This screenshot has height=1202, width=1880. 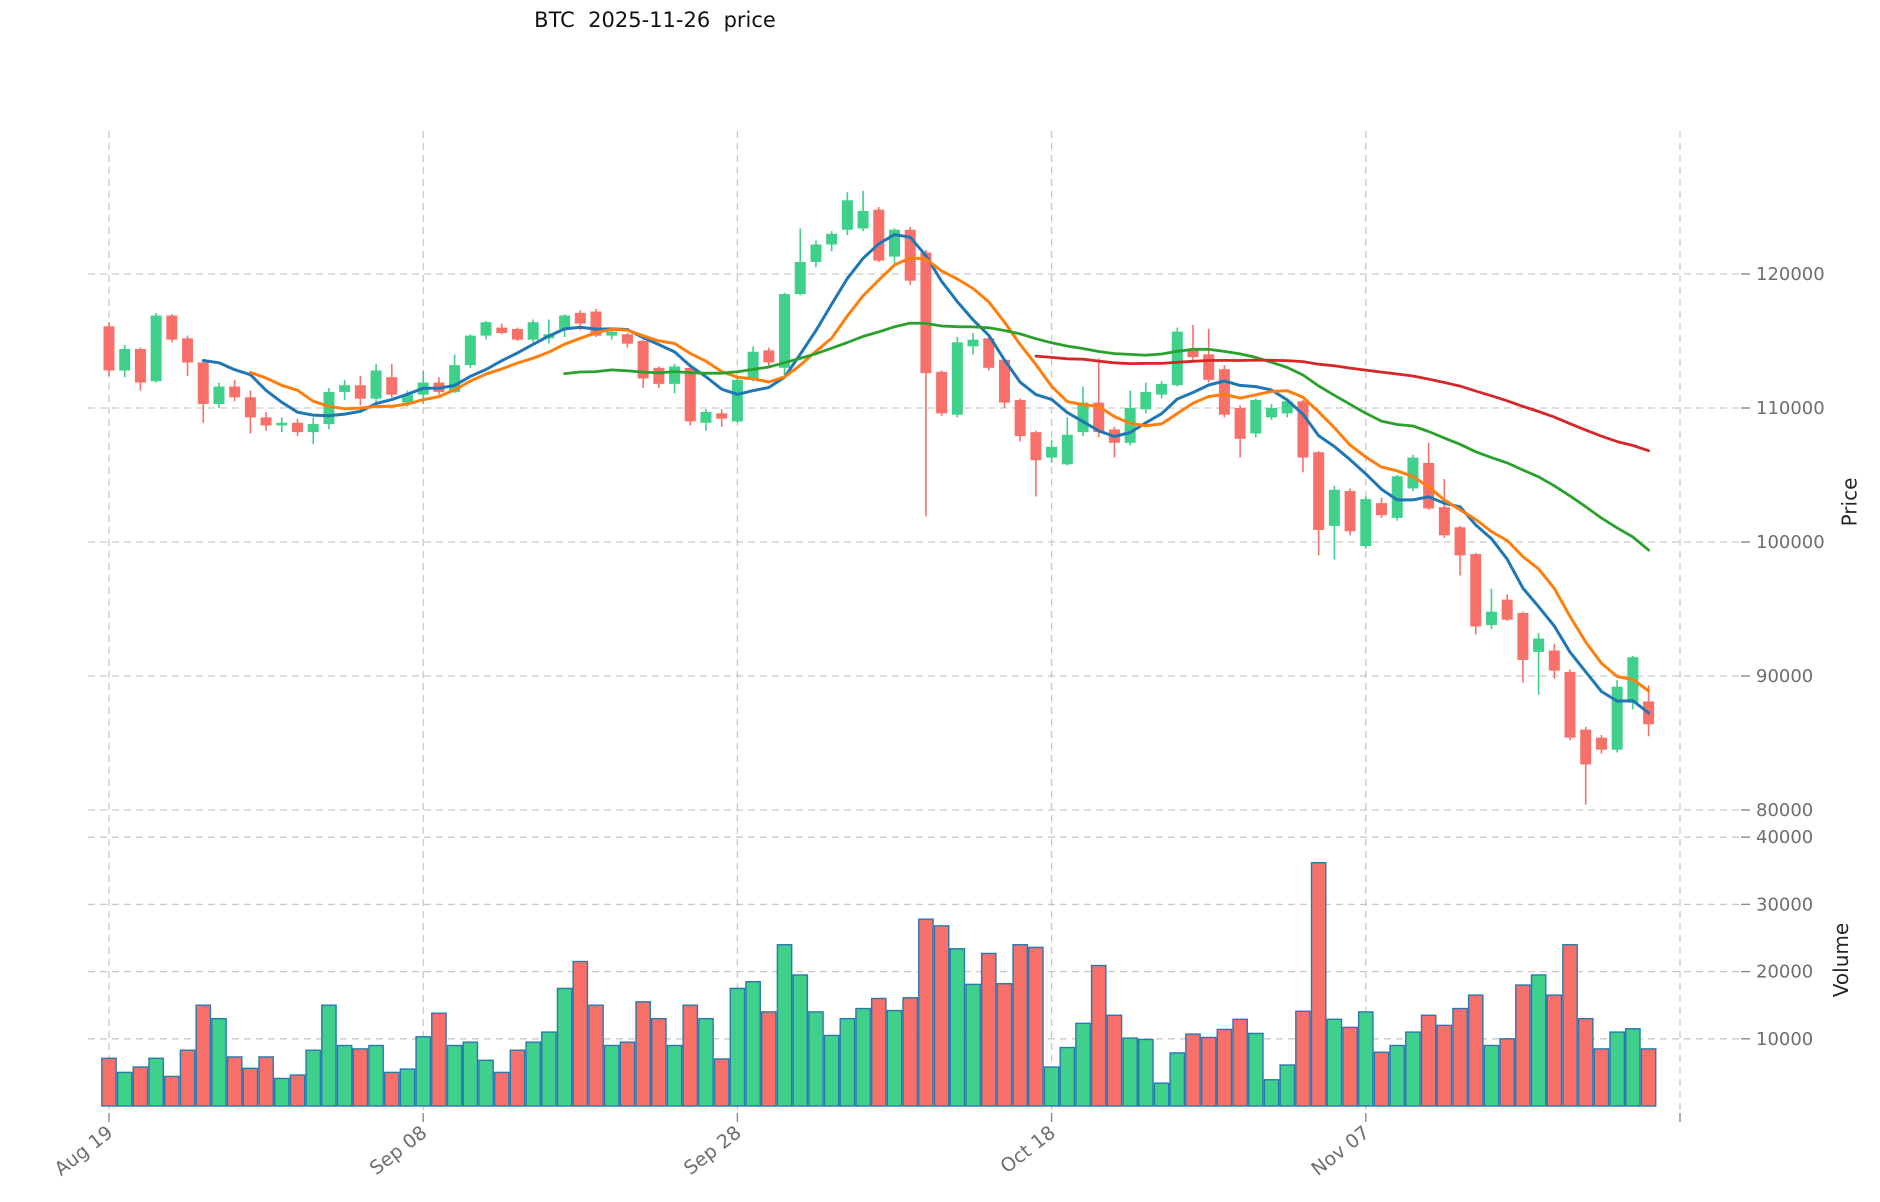 What do you see at coordinates (1342, 403) in the screenshot?
I see `ma-60-line` at bounding box center [1342, 403].